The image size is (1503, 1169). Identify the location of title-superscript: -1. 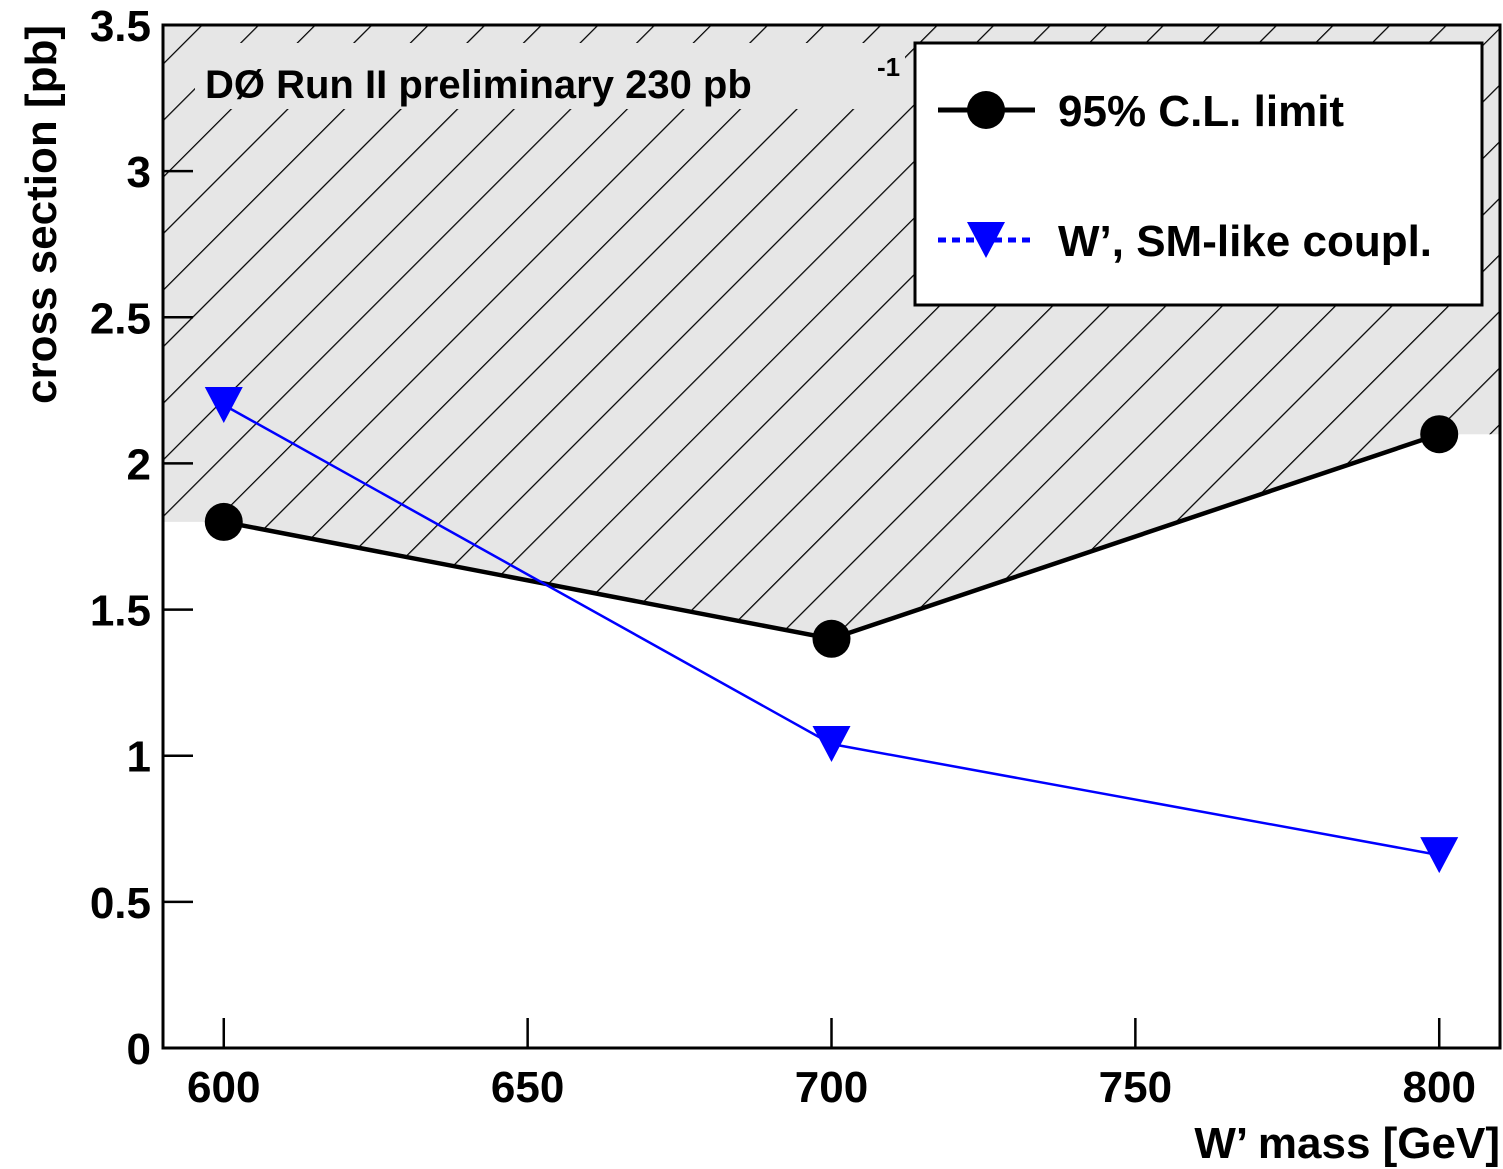
(888, 67).